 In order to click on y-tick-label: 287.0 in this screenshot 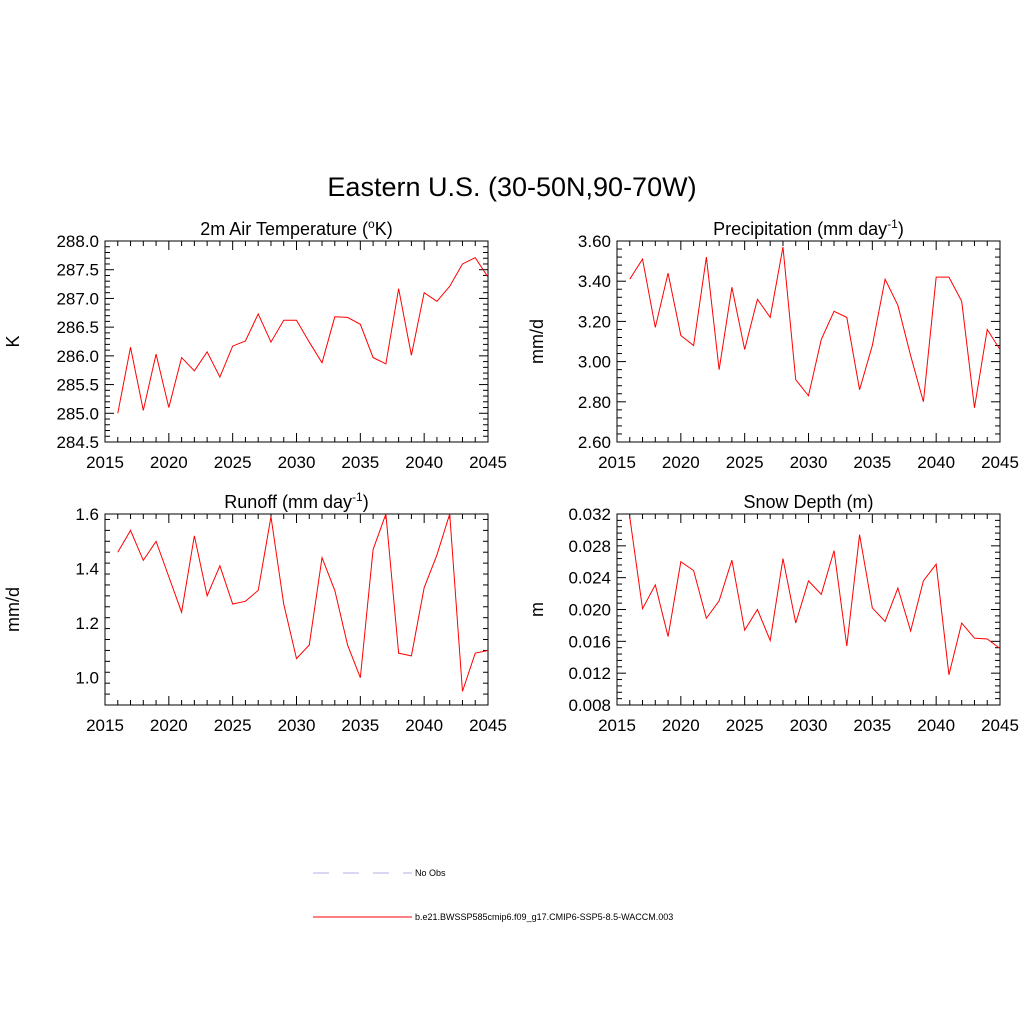, I will do `click(77, 298)`.